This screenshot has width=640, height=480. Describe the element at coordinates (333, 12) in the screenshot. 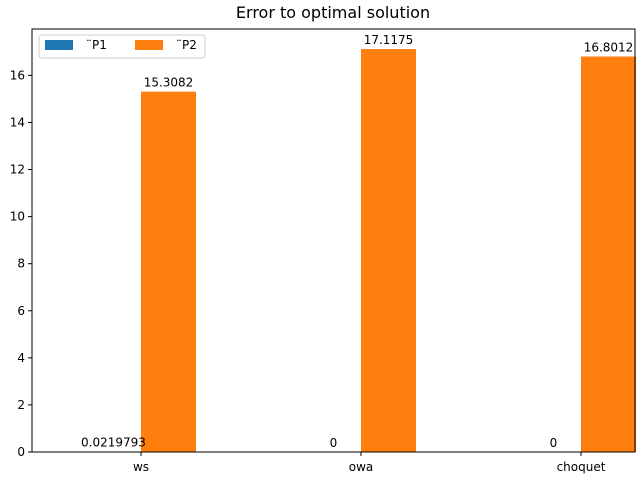

I see `chart-title: Error to optimal solution` at that location.